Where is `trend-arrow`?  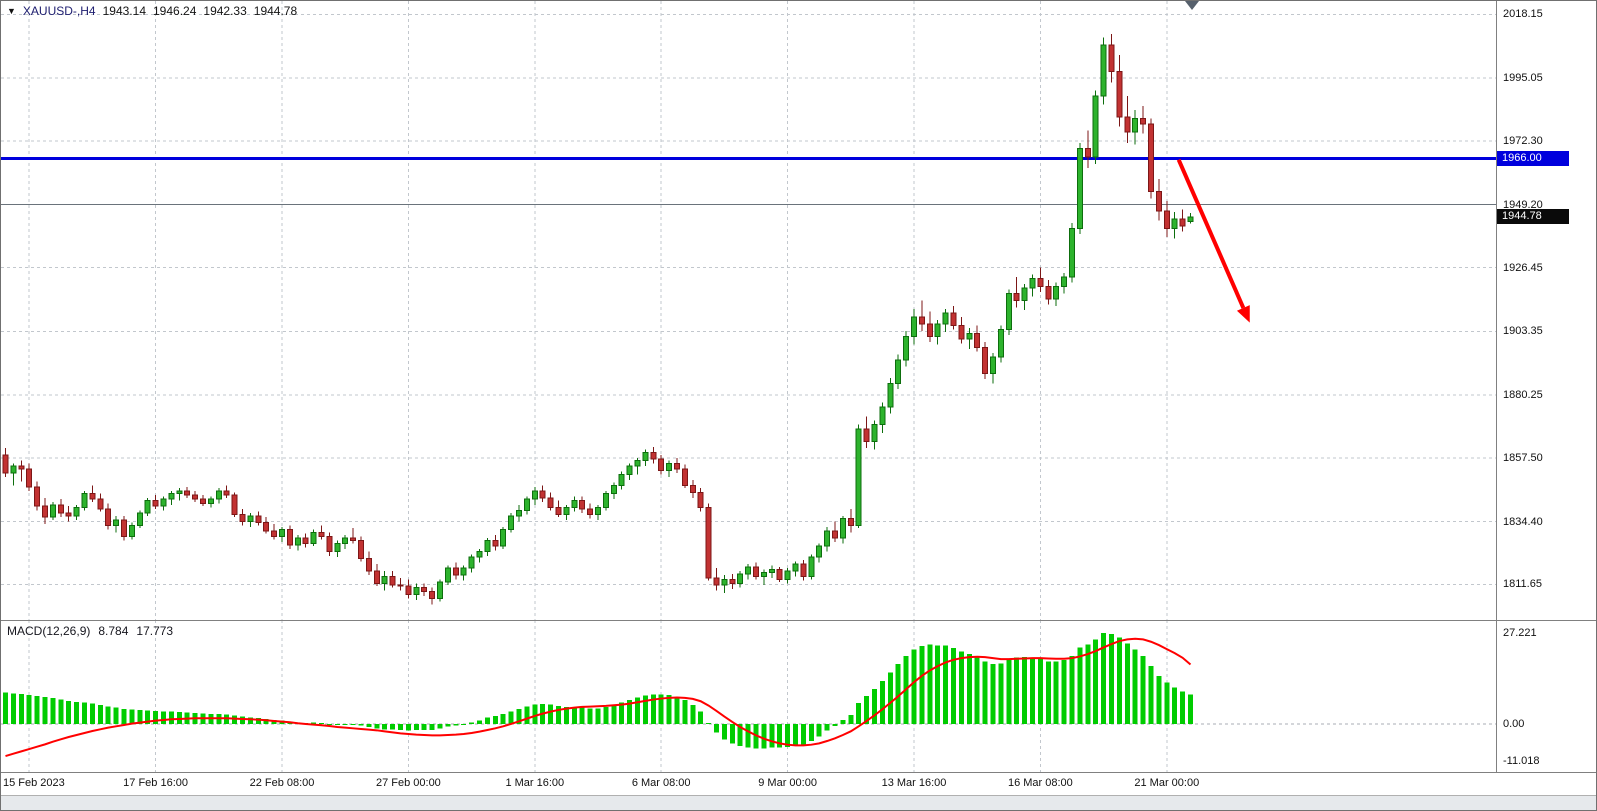 trend-arrow is located at coordinates (1211, 233).